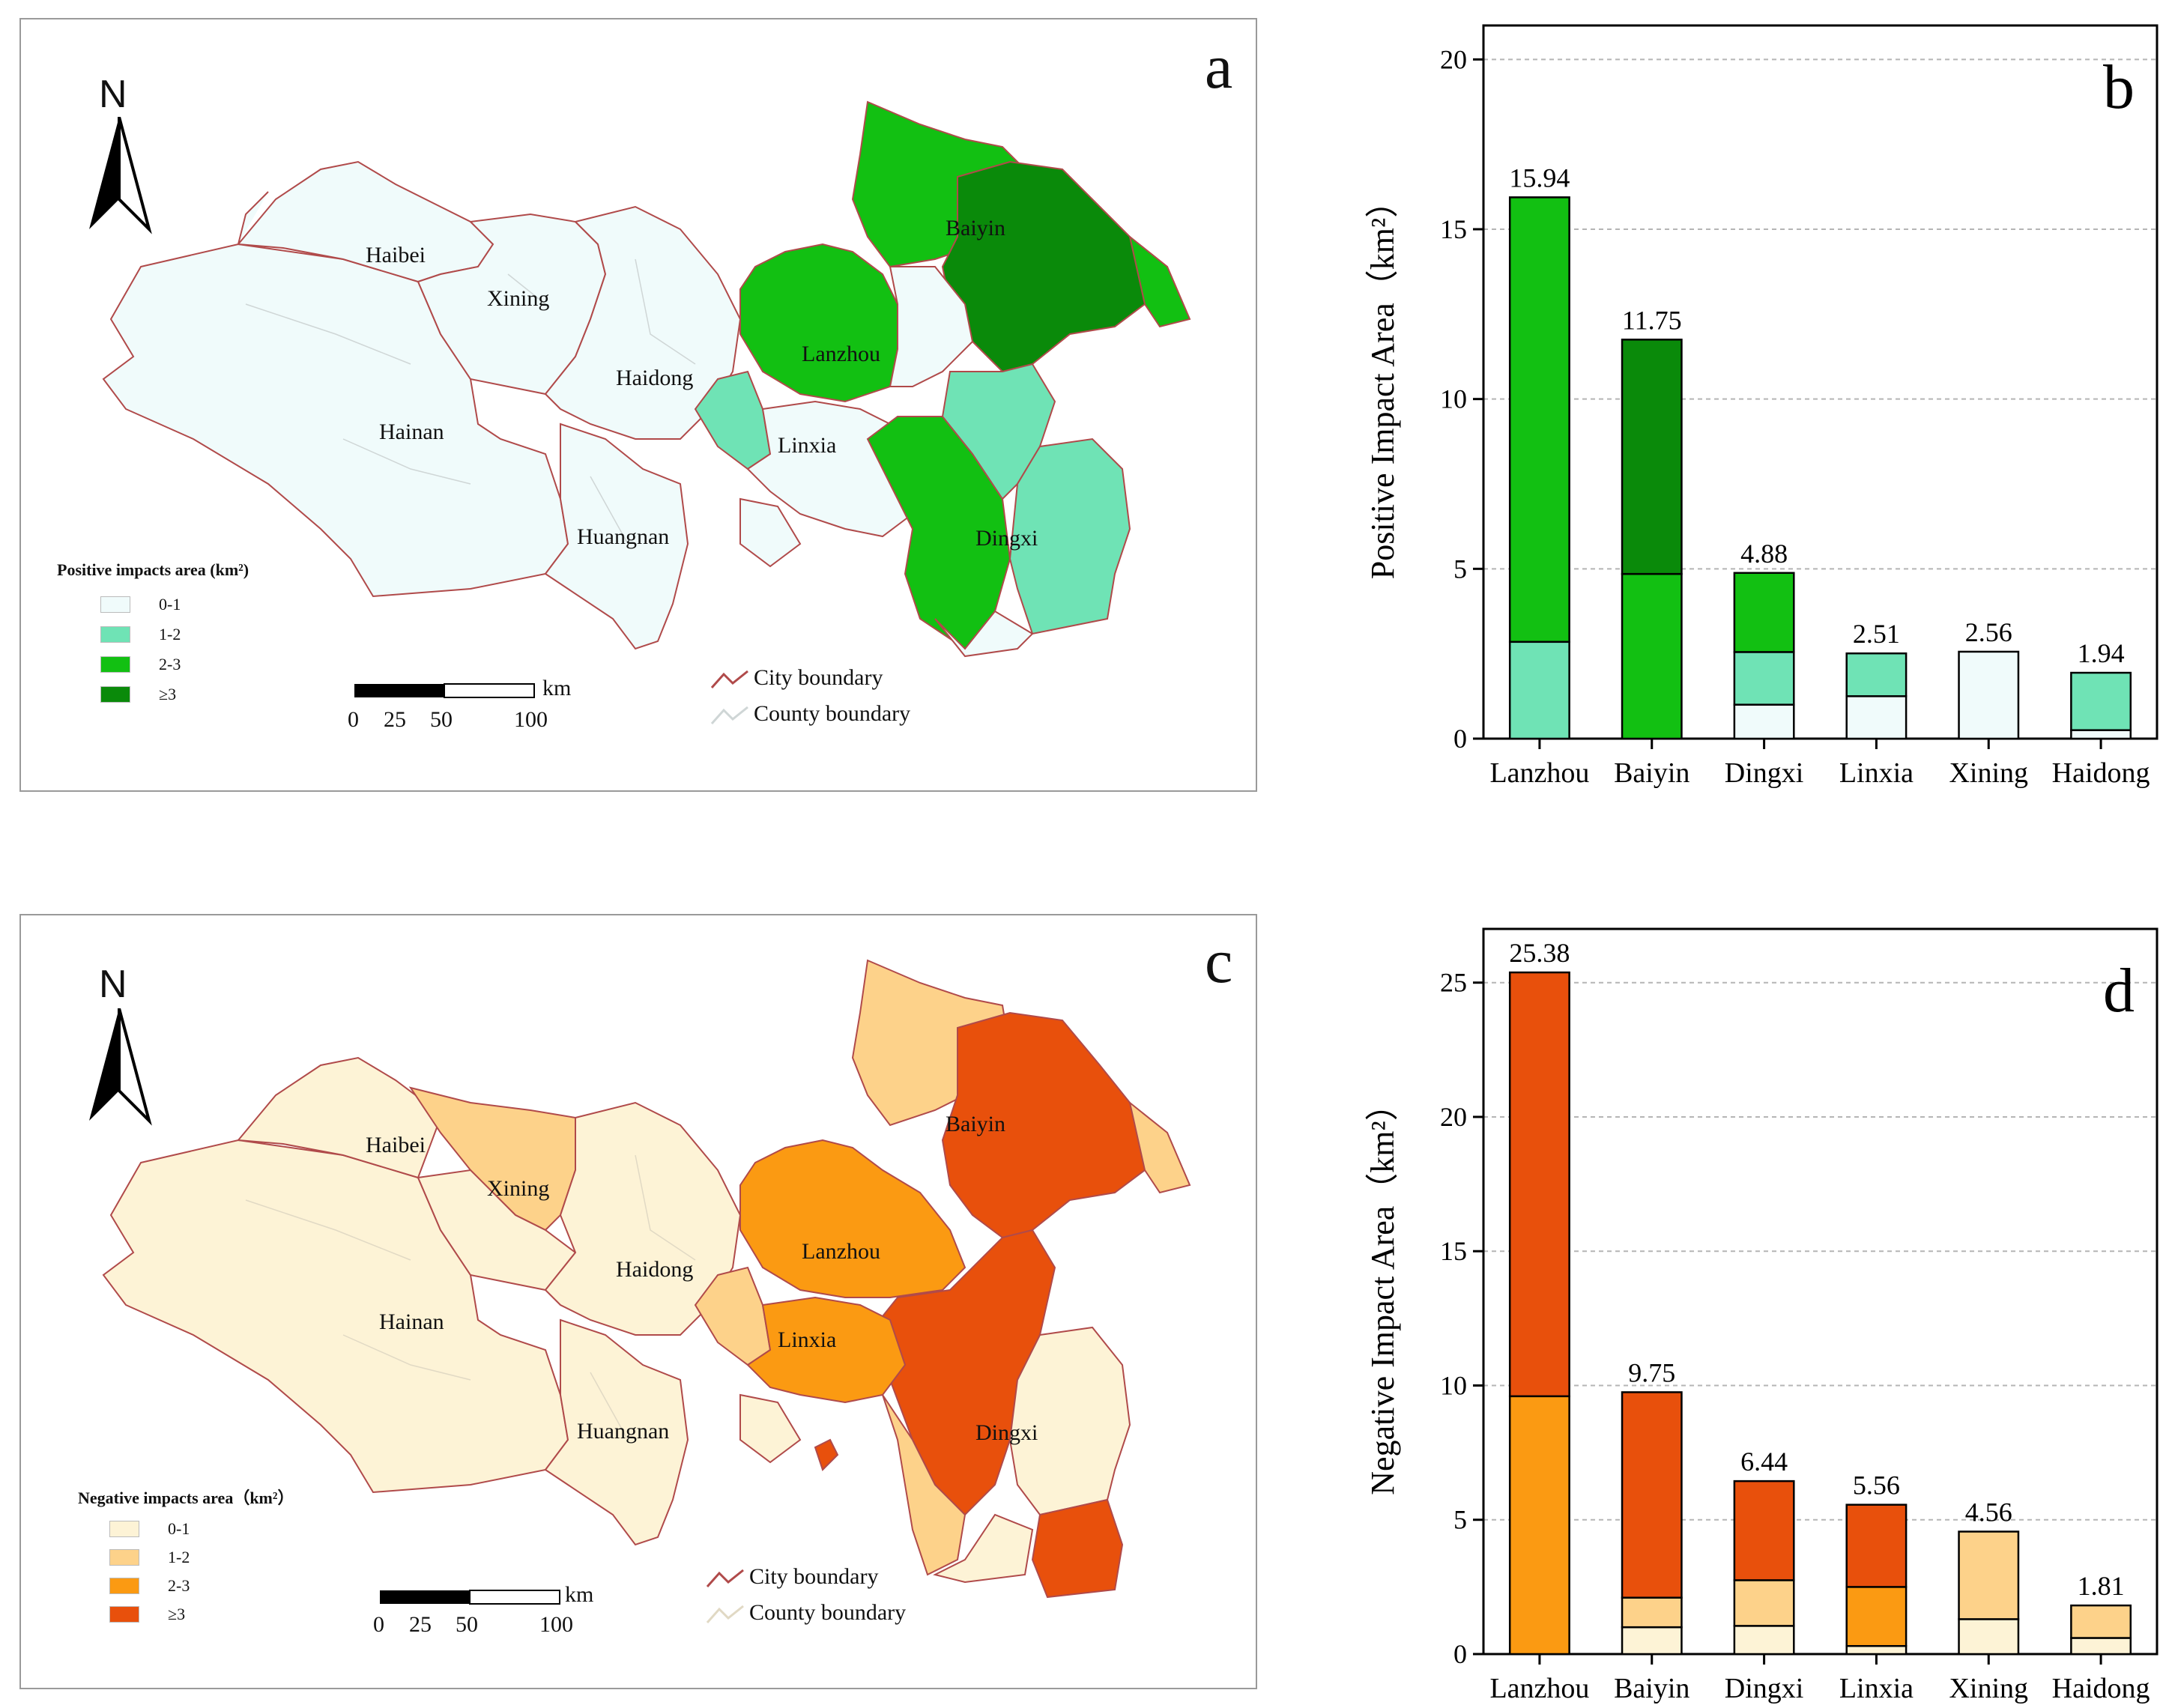  Describe the element at coordinates (149, 1586) in the screenshot. I see `legend-item: 2-3` at that location.